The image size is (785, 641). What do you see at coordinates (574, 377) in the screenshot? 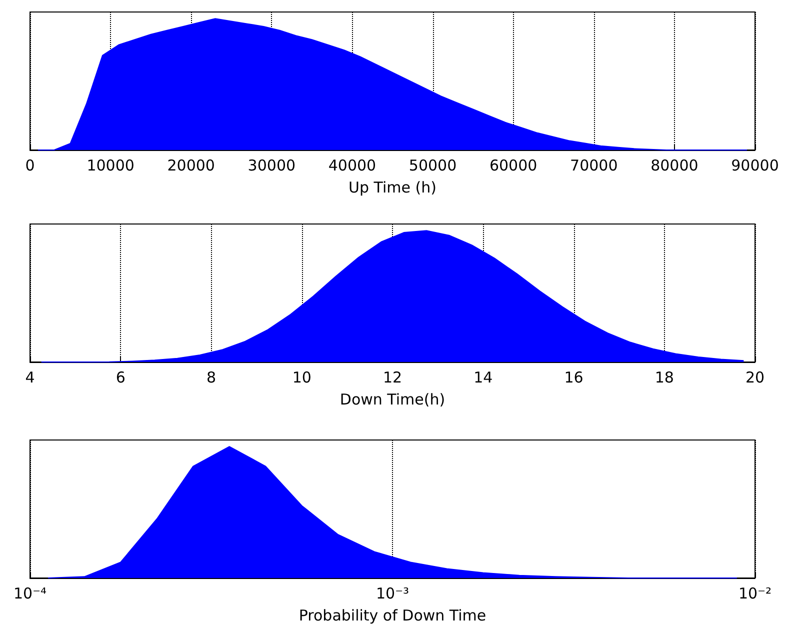
I see `x-tick-label: 16` at bounding box center [574, 377].